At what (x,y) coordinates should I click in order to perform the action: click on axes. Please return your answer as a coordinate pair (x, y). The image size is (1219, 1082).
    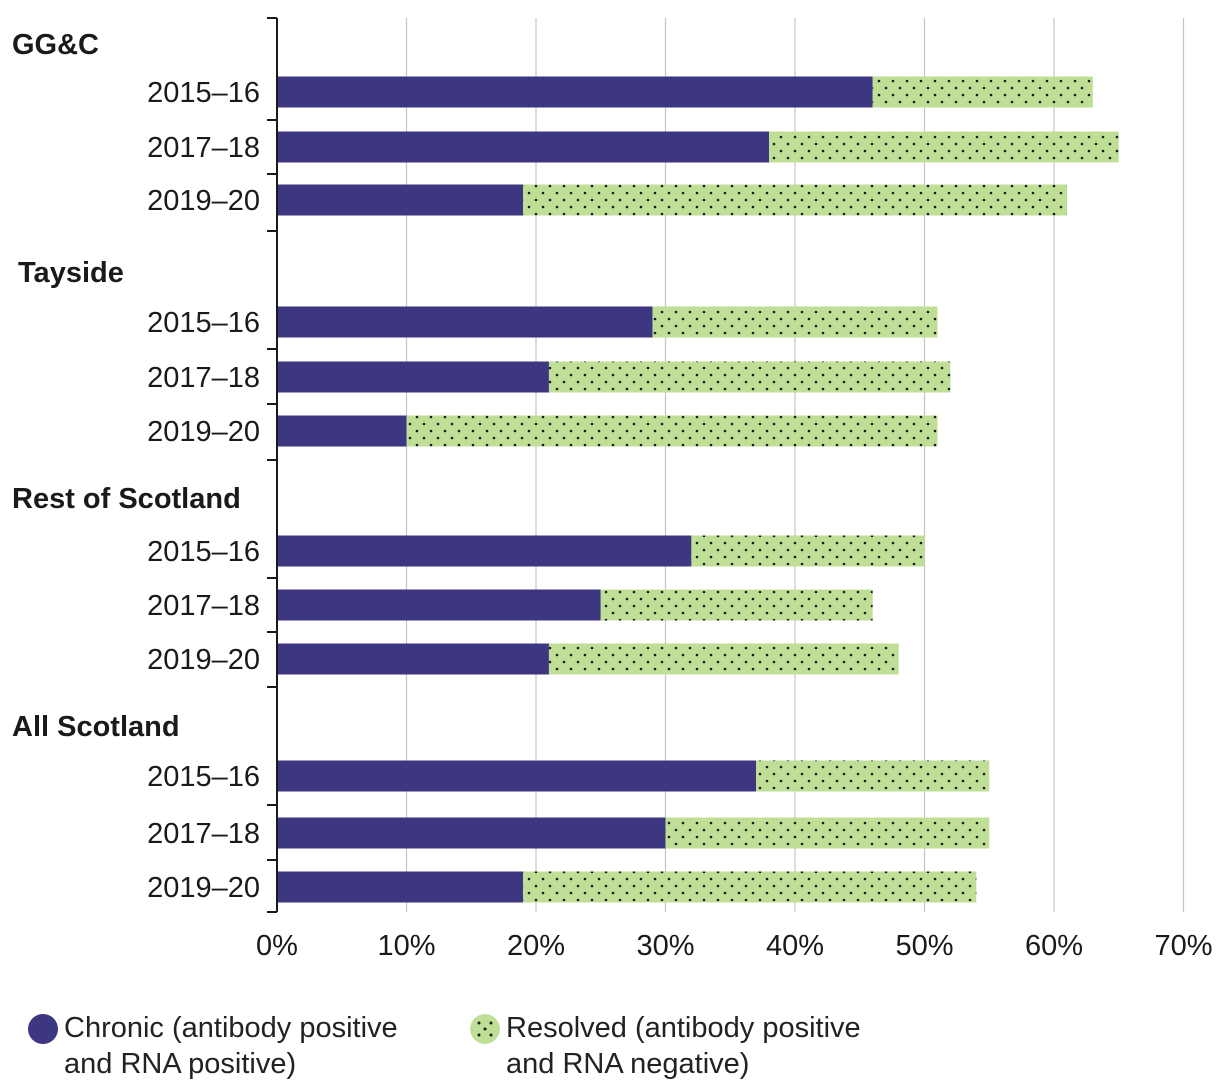
    Looking at the image, I should click on (272, 465).